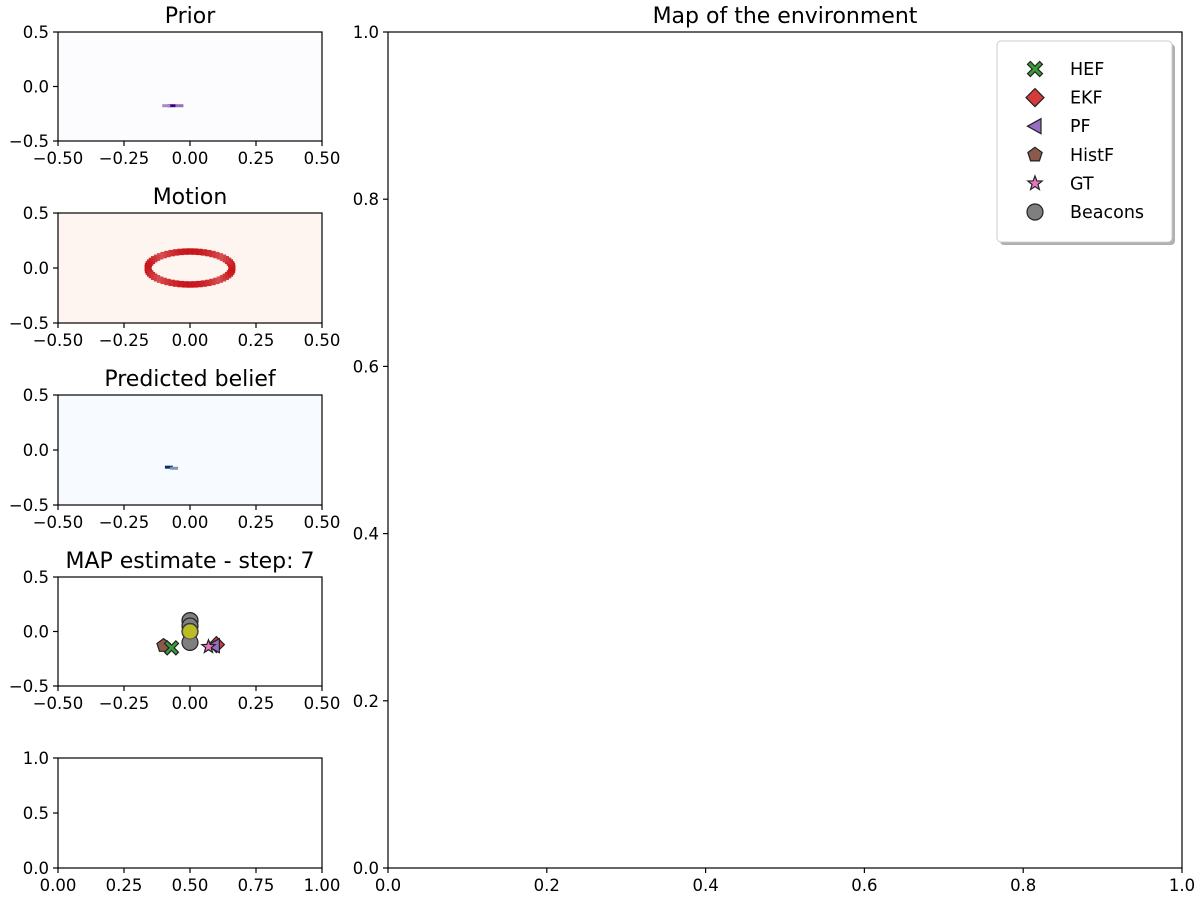 The height and width of the screenshot is (900, 1200). Describe the element at coordinates (190, 197) in the screenshot. I see `axes-title: Motion` at that location.